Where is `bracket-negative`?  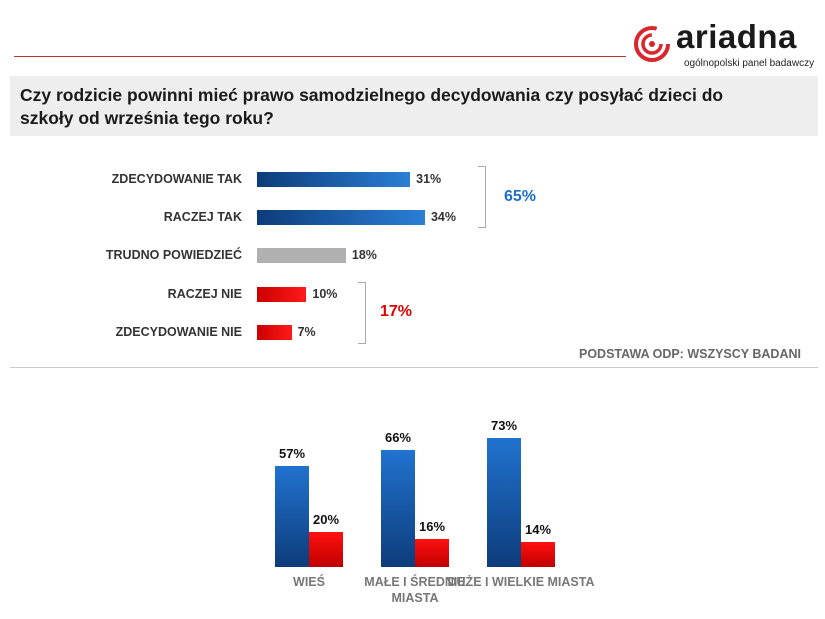 bracket-negative is located at coordinates (362, 313).